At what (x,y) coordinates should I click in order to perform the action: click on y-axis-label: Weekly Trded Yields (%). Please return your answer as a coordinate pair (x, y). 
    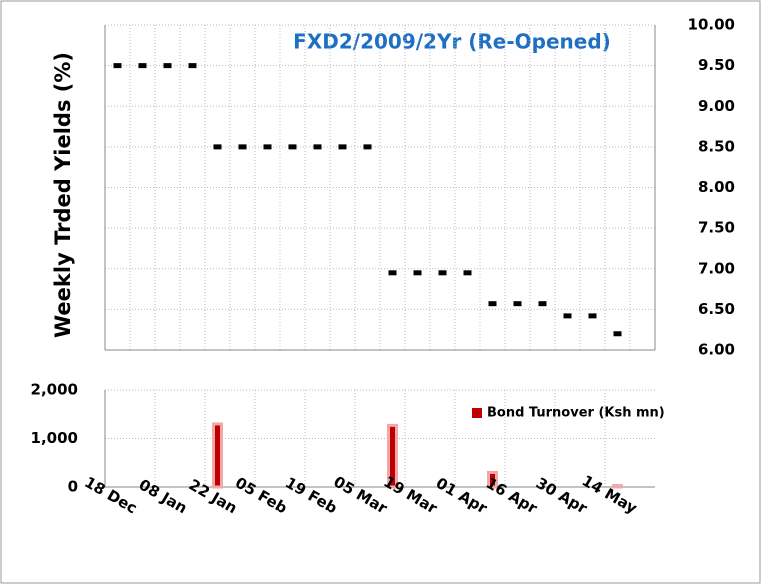
    Looking at the image, I should click on (63, 195).